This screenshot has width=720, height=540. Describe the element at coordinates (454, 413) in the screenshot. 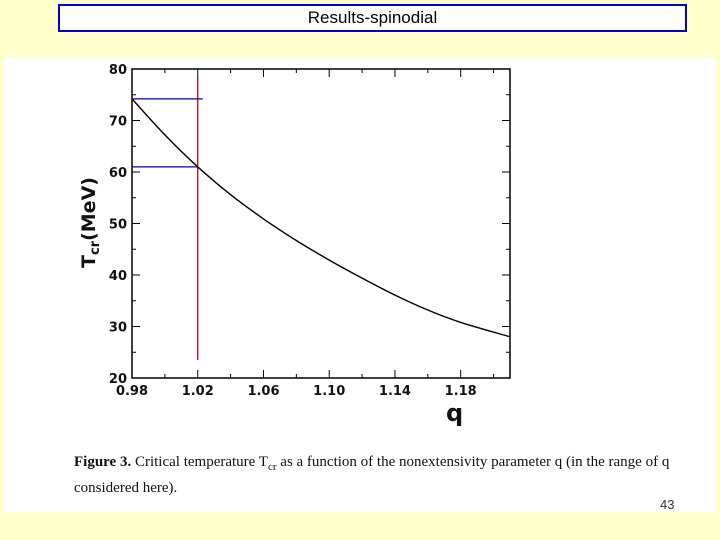

I see `x-axis-title: q` at that location.